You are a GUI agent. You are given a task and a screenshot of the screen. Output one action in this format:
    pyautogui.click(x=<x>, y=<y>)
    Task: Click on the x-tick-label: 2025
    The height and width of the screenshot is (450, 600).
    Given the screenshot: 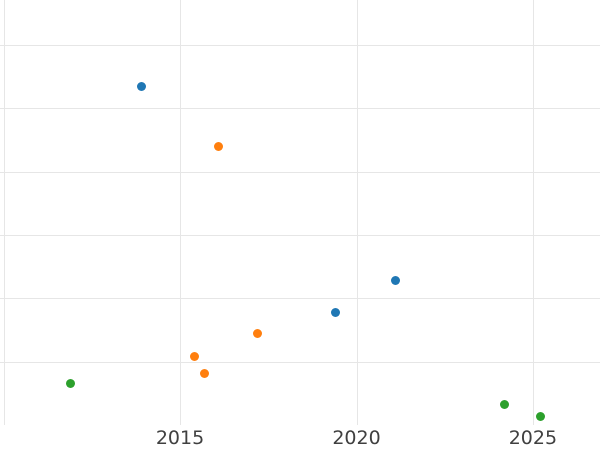 What is the action you would take?
    pyautogui.click(x=533, y=438)
    